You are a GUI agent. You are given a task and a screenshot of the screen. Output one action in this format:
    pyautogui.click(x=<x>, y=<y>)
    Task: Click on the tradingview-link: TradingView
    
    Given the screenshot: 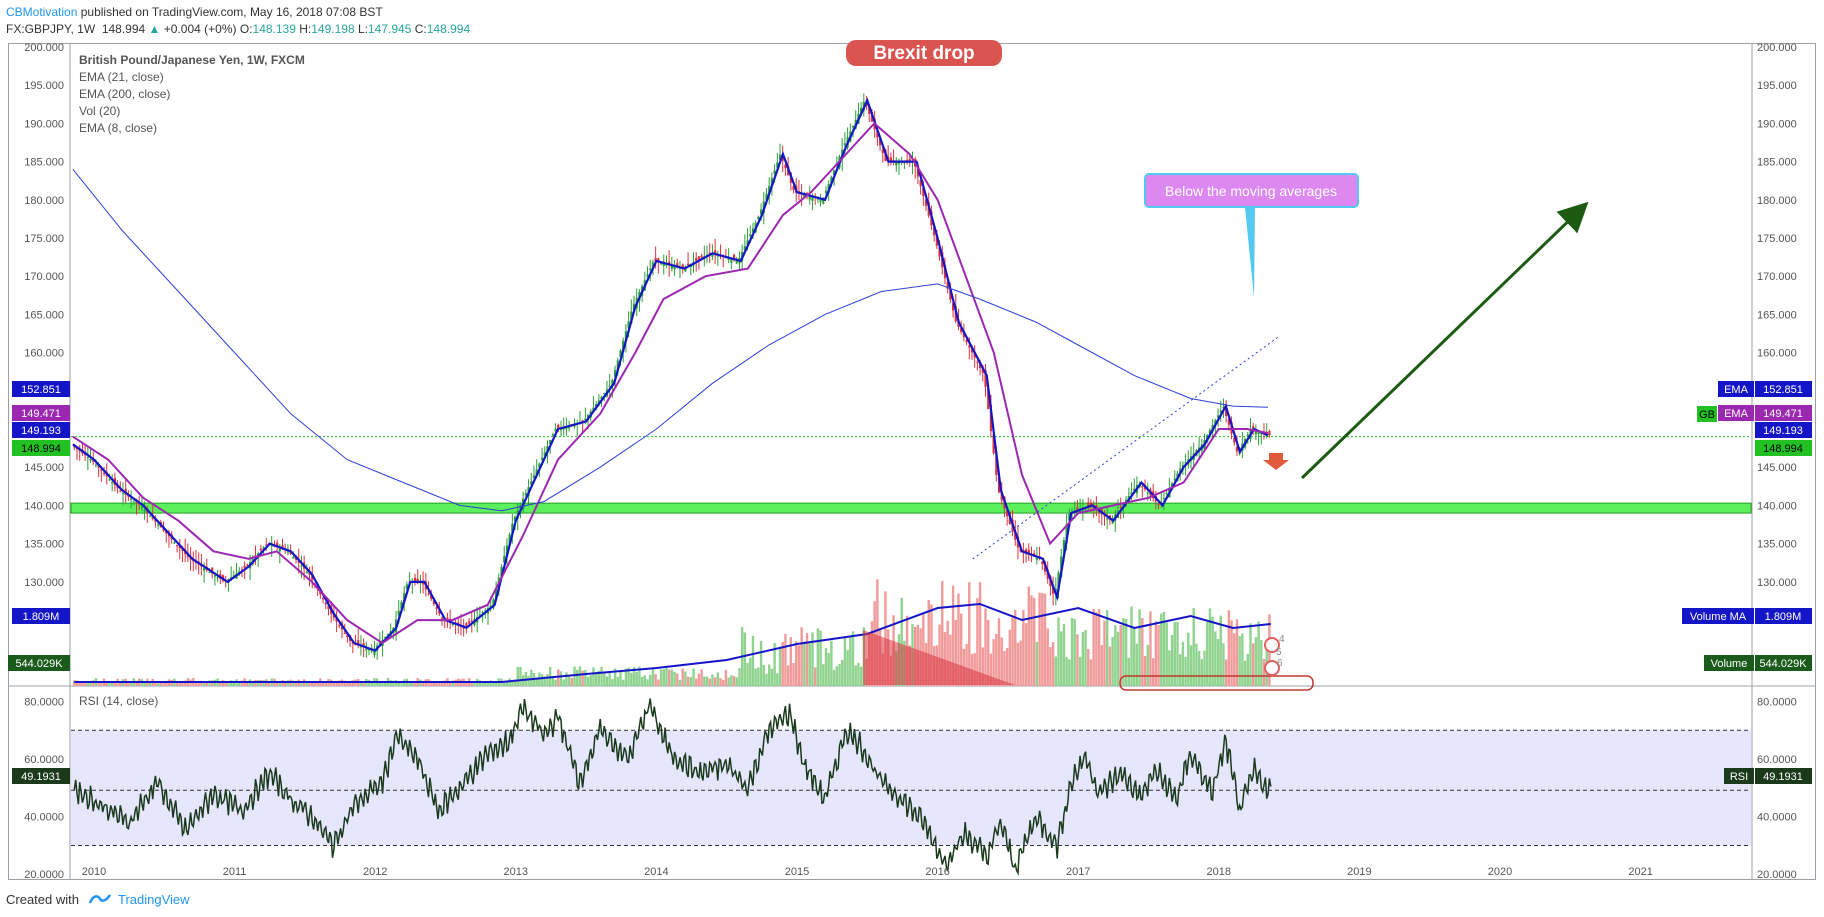 What is the action you would take?
    pyautogui.click(x=154, y=899)
    